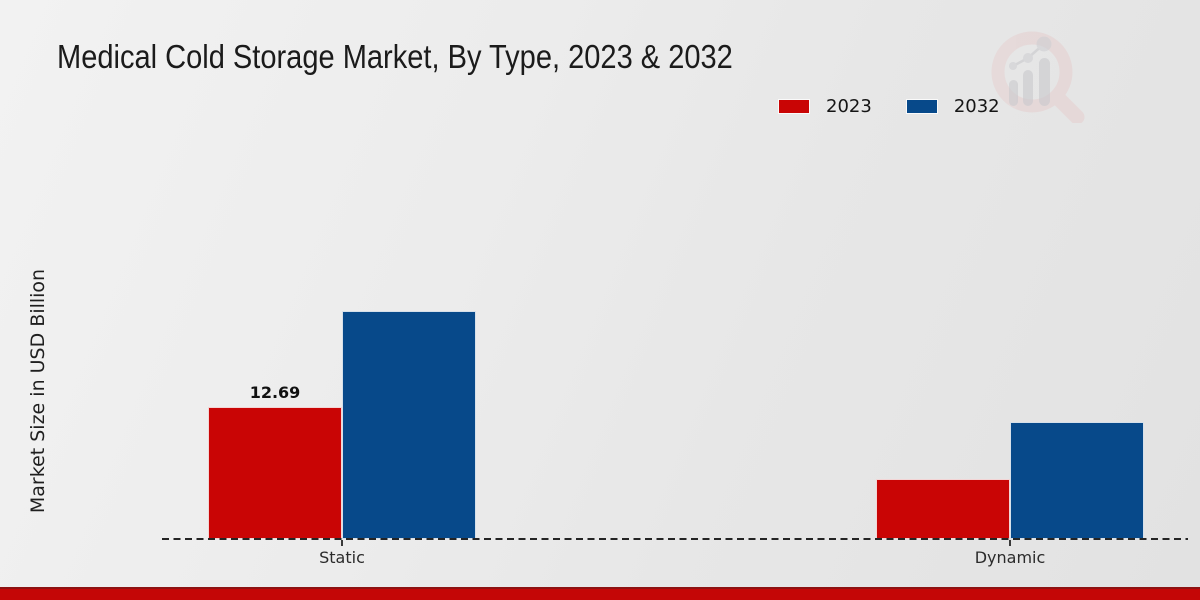 This screenshot has width=1200, height=600. I want to click on bar-dynamic-2032, so click(1077, 480).